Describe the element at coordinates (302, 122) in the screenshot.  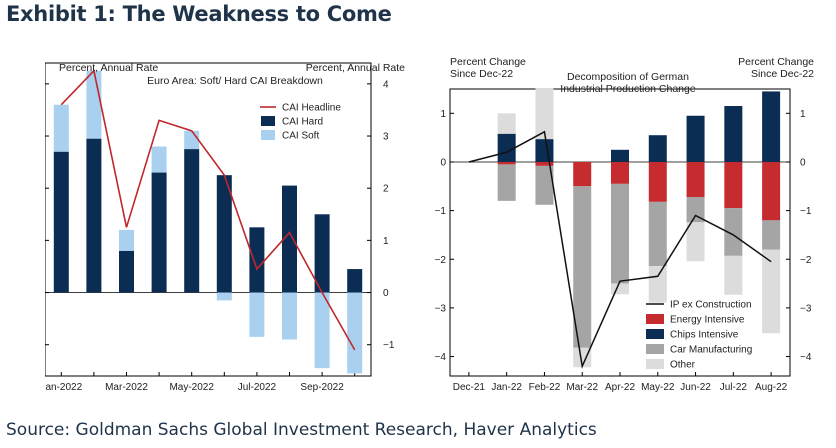
I see `legend-cai-hard-label: CAI Hard` at that location.